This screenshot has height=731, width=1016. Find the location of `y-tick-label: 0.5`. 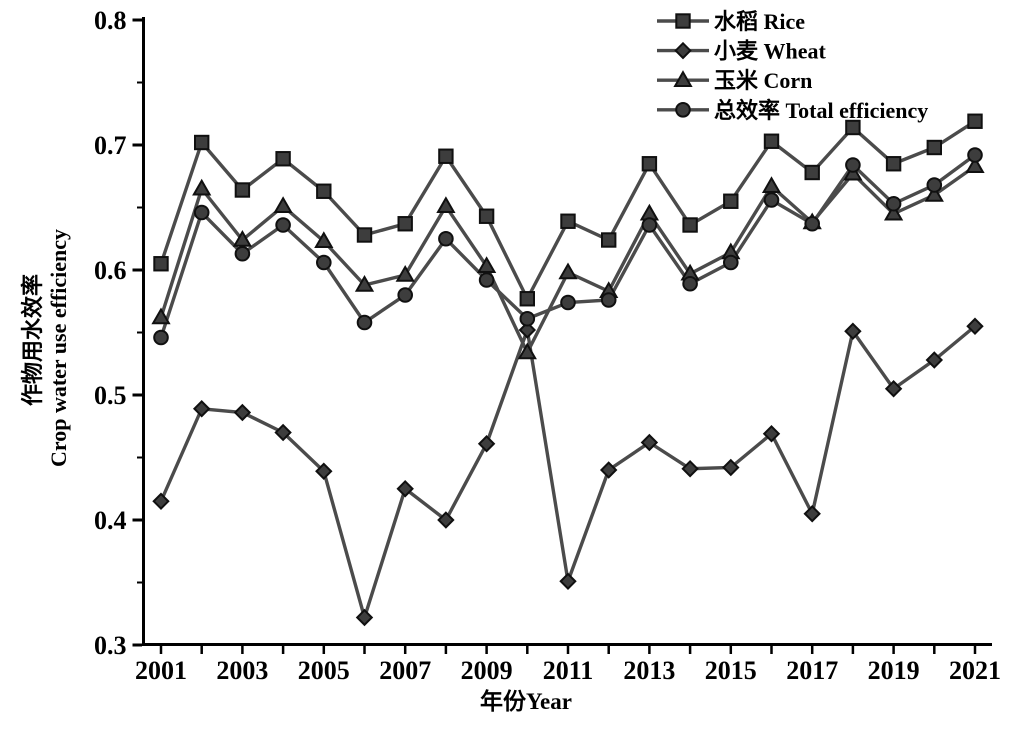

y-tick-label: 0.5 is located at coordinates (110, 395).